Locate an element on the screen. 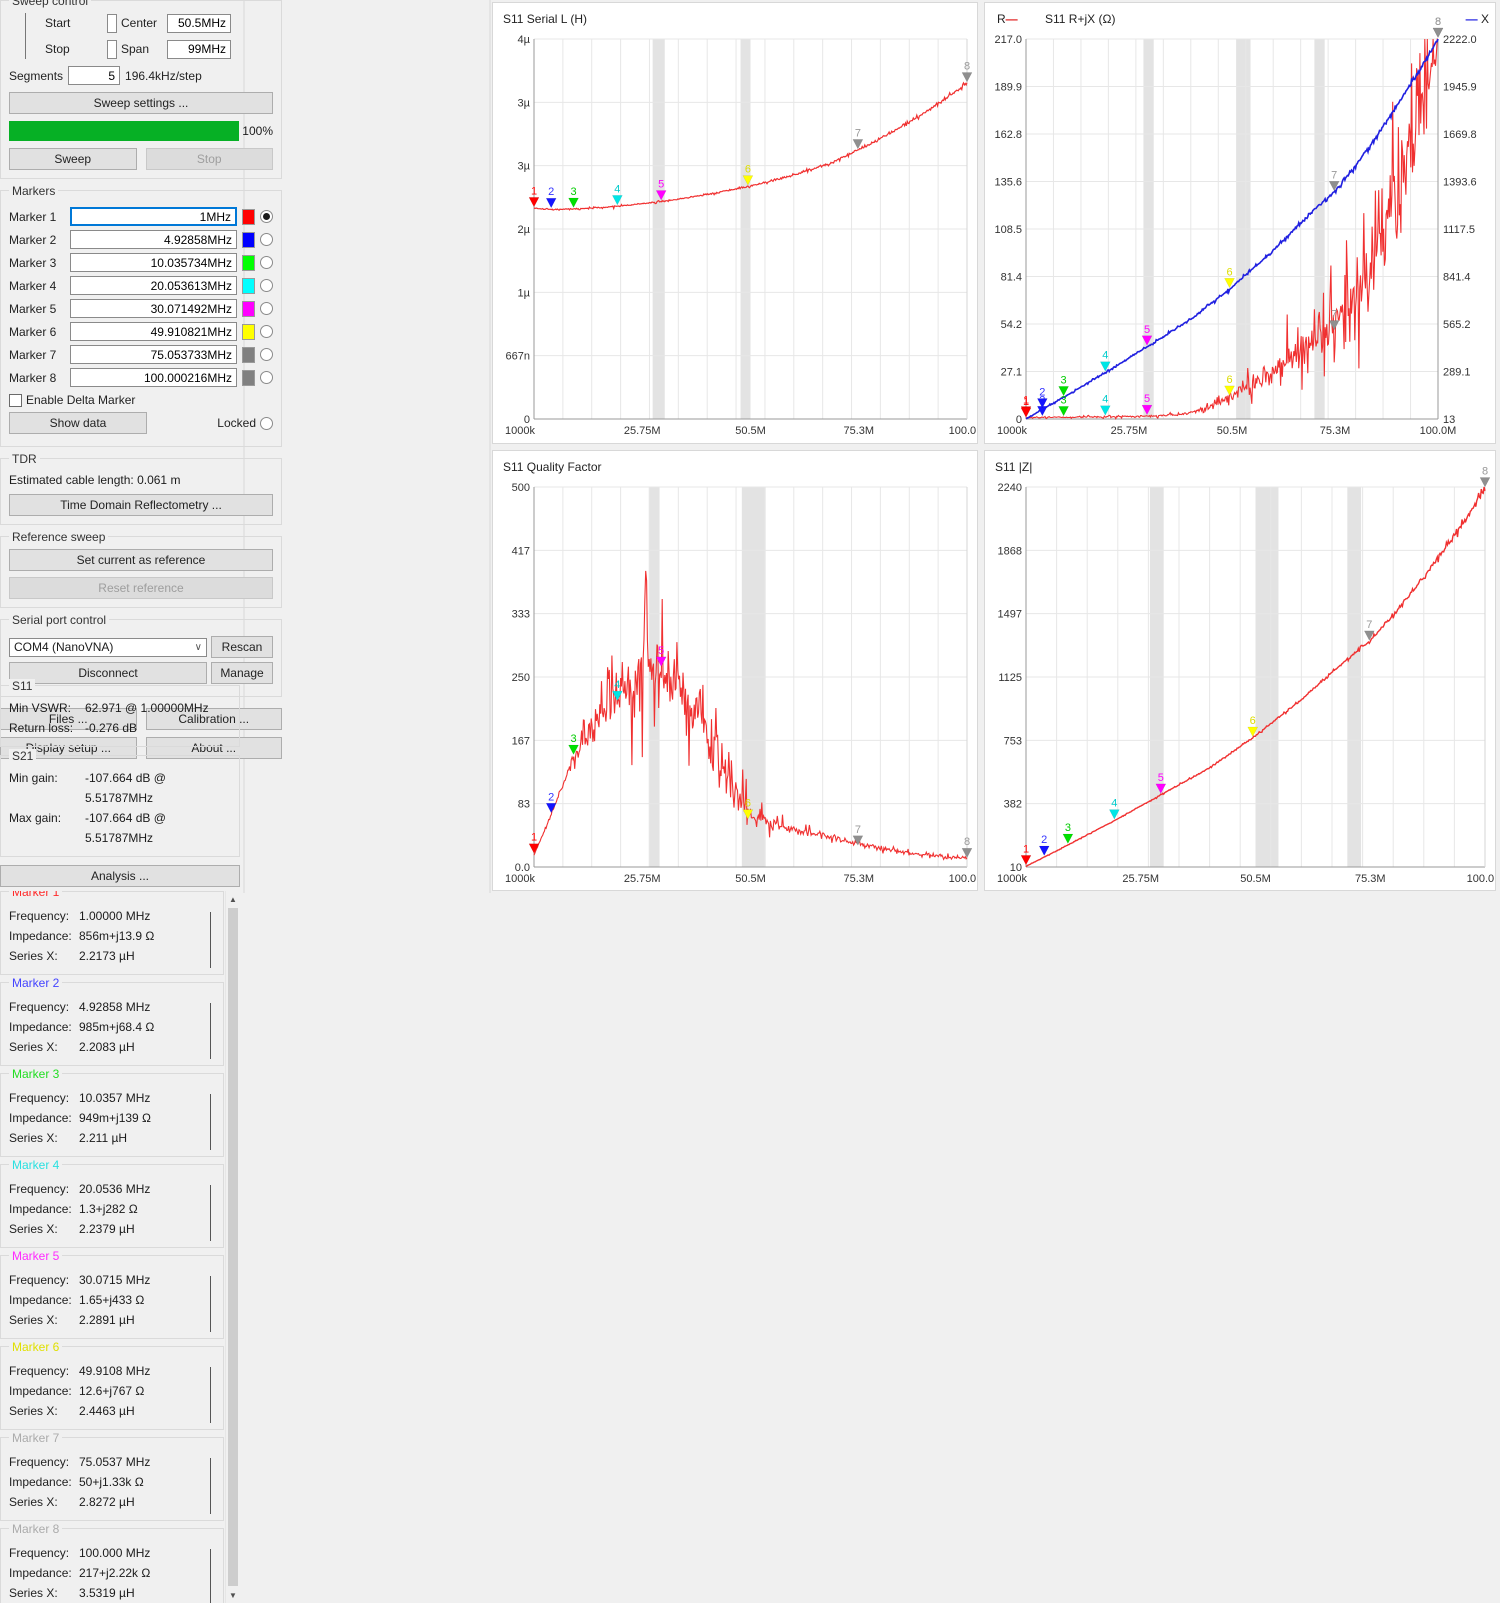  scrollbar-thumb is located at coordinates (233, 1247).